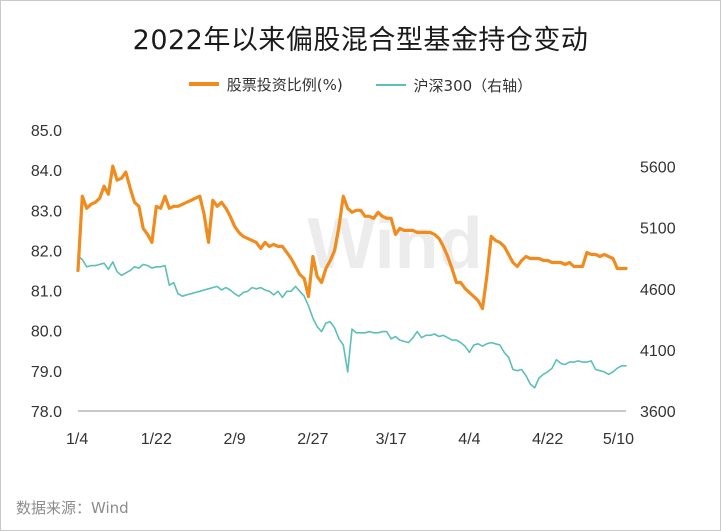 This screenshot has width=721, height=531. I want to click on legend-swatch-stock-ratio, so click(203, 84).